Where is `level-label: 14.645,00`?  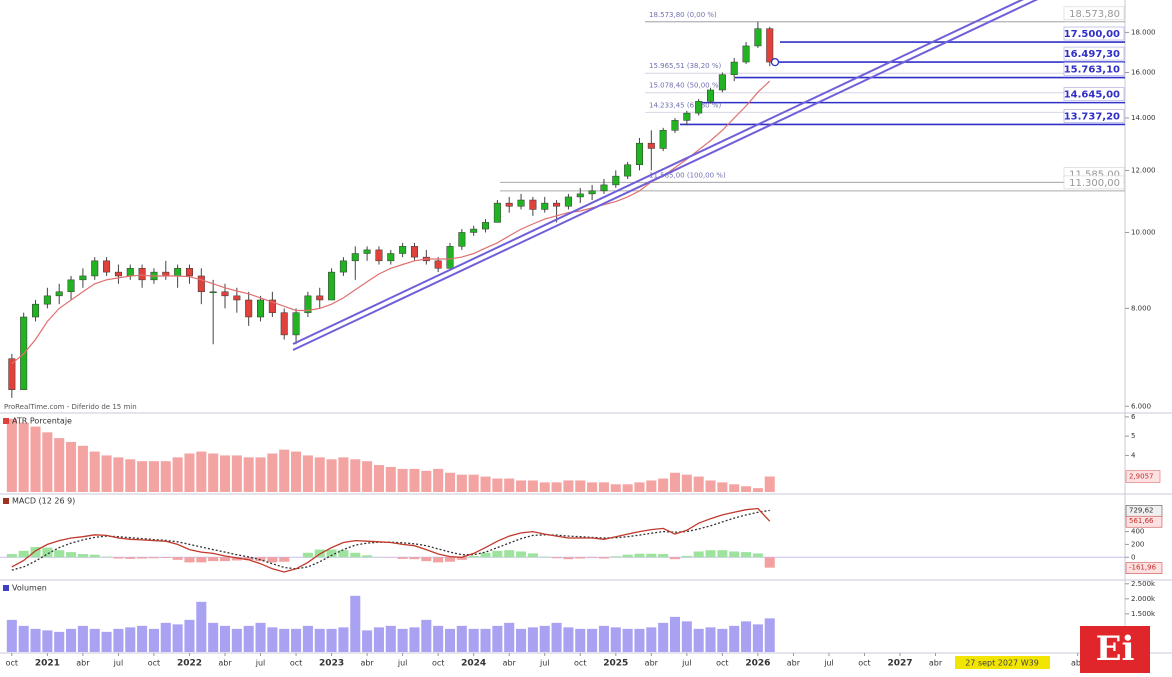 level-label: 14.645,00 is located at coordinates (1092, 95).